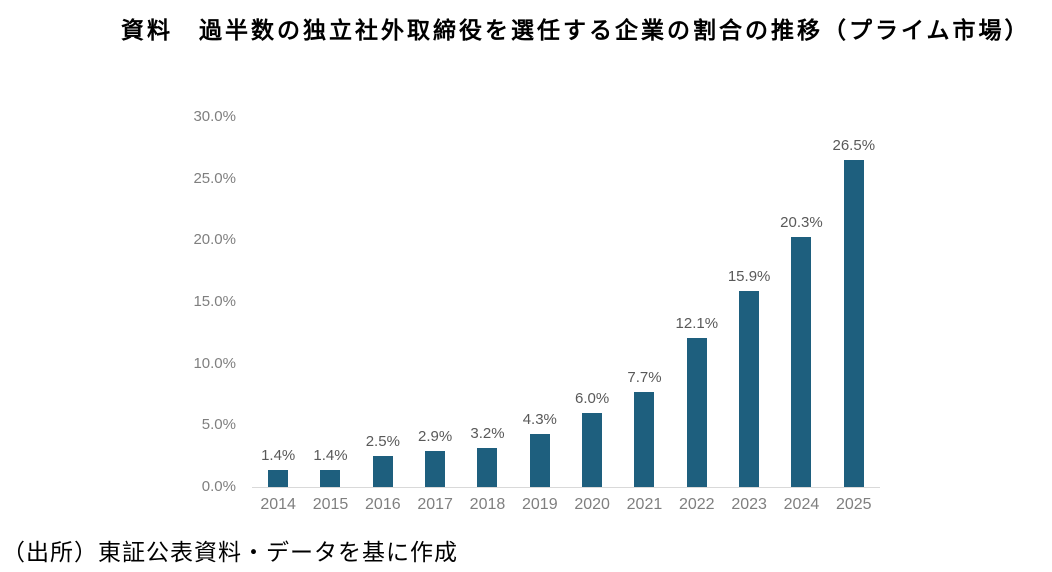 Image resolution: width=1052 pixels, height=572 pixels. I want to click on bar-slot: 4.3%, so click(540, 302).